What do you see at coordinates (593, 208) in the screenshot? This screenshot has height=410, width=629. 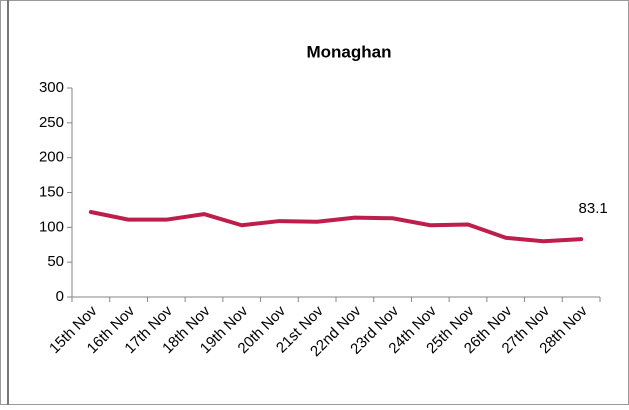 I see `data-label: 83.1` at bounding box center [593, 208].